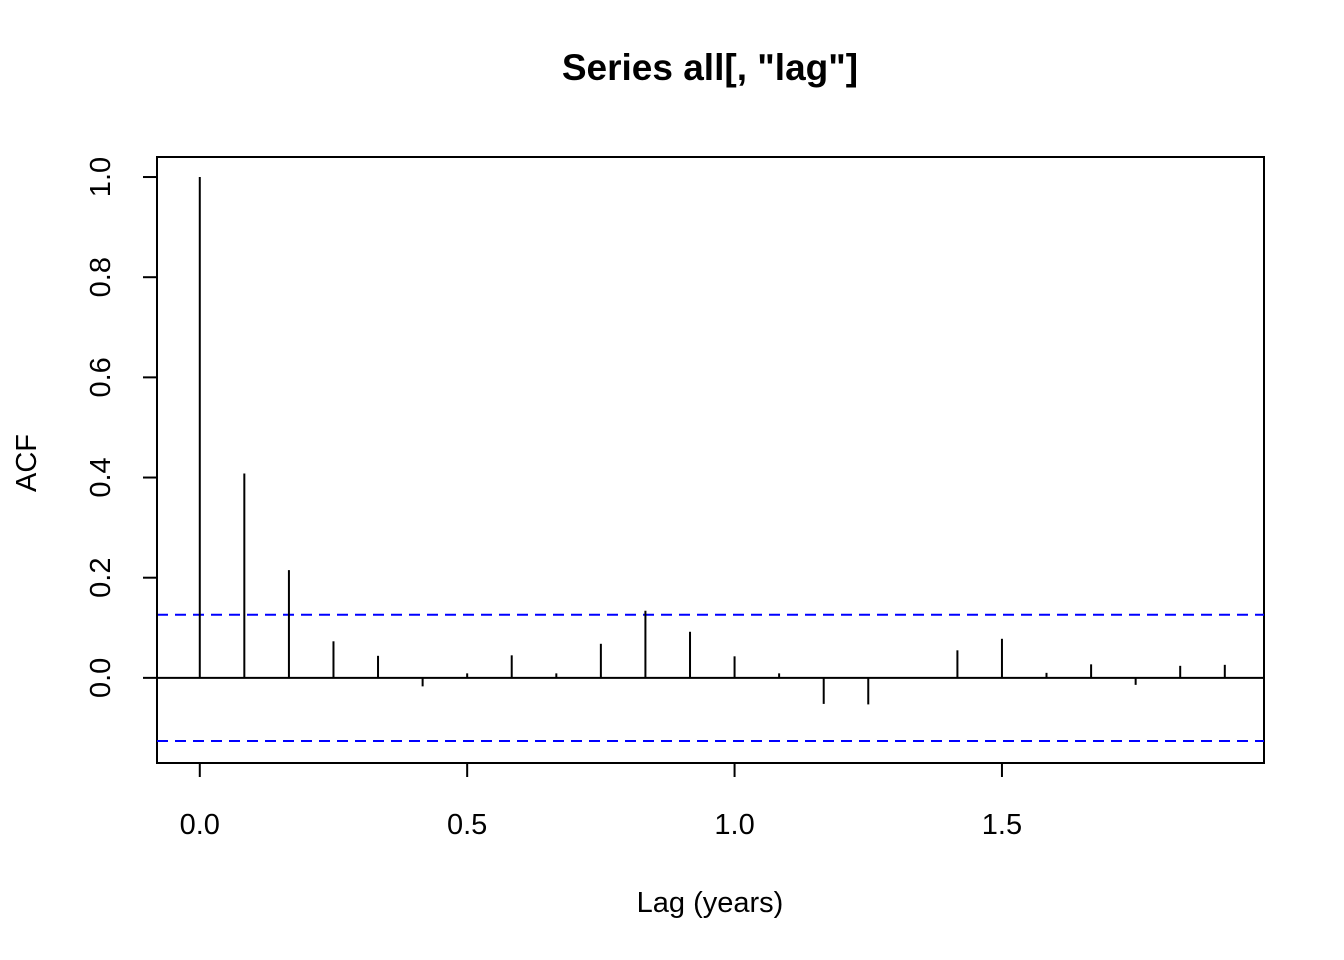 This screenshot has height=960, width=1344. Describe the element at coordinates (101, 377) in the screenshot. I see `y-tick-label: 0.6` at that location.